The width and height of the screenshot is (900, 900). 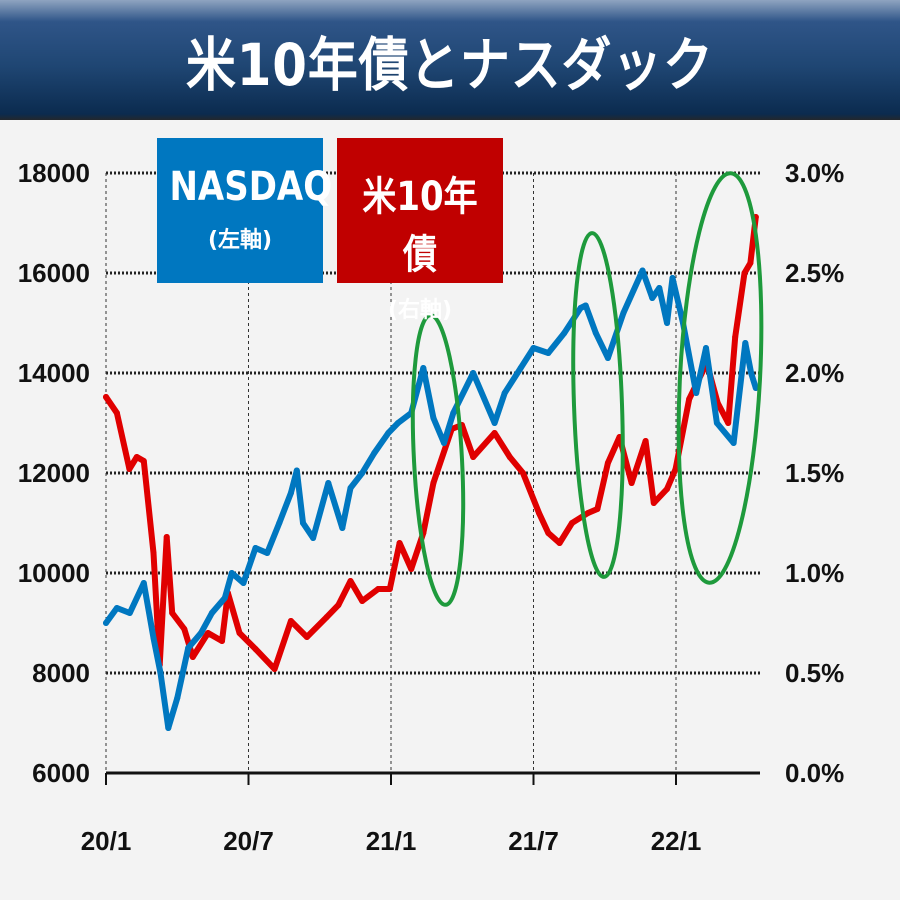 What do you see at coordinates (676, 841) in the screenshot?
I see `x-axis-tick-label: 22/1` at bounding box center [676, 841].